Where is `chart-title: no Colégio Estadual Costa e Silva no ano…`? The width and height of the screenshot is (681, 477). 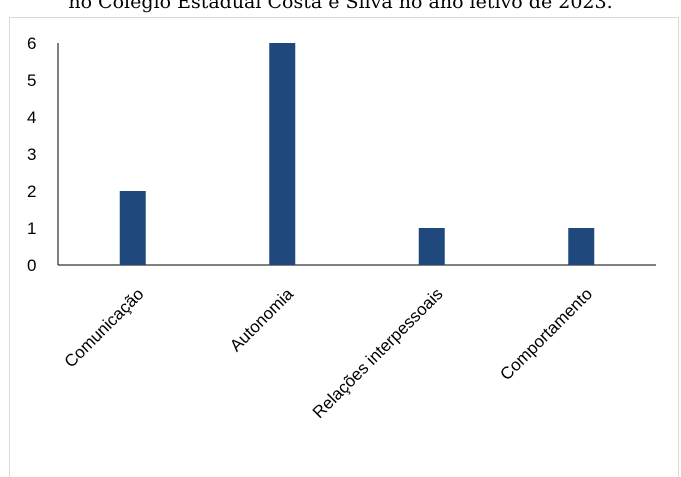 chart-title: no Colégio Estadual Costa e Silva no ano… is located at coordinates (340, 6).